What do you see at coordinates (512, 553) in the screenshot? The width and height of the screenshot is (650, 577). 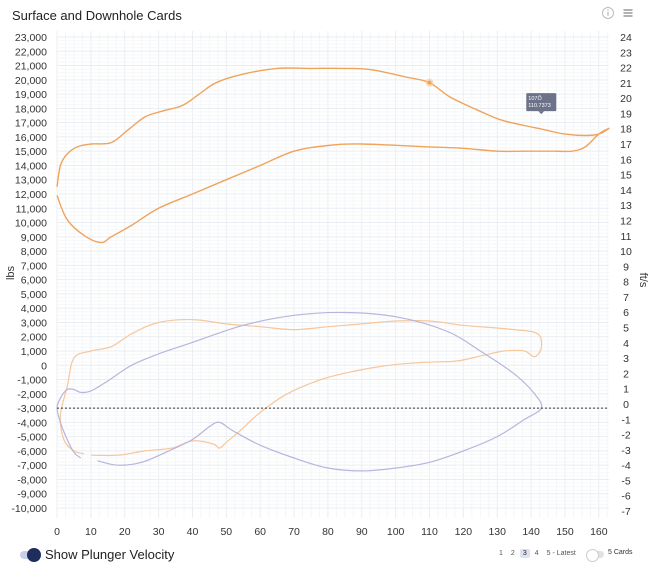 I see `page-link: 2` at bounding box center [512, 553].